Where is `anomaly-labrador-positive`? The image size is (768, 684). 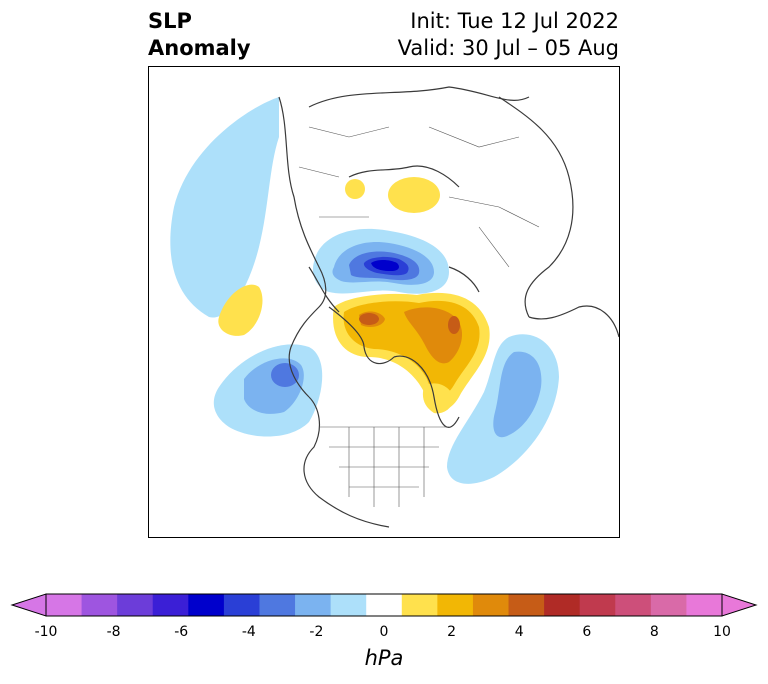
anomaly-labrador-positive is located at coordinates (438, 398).